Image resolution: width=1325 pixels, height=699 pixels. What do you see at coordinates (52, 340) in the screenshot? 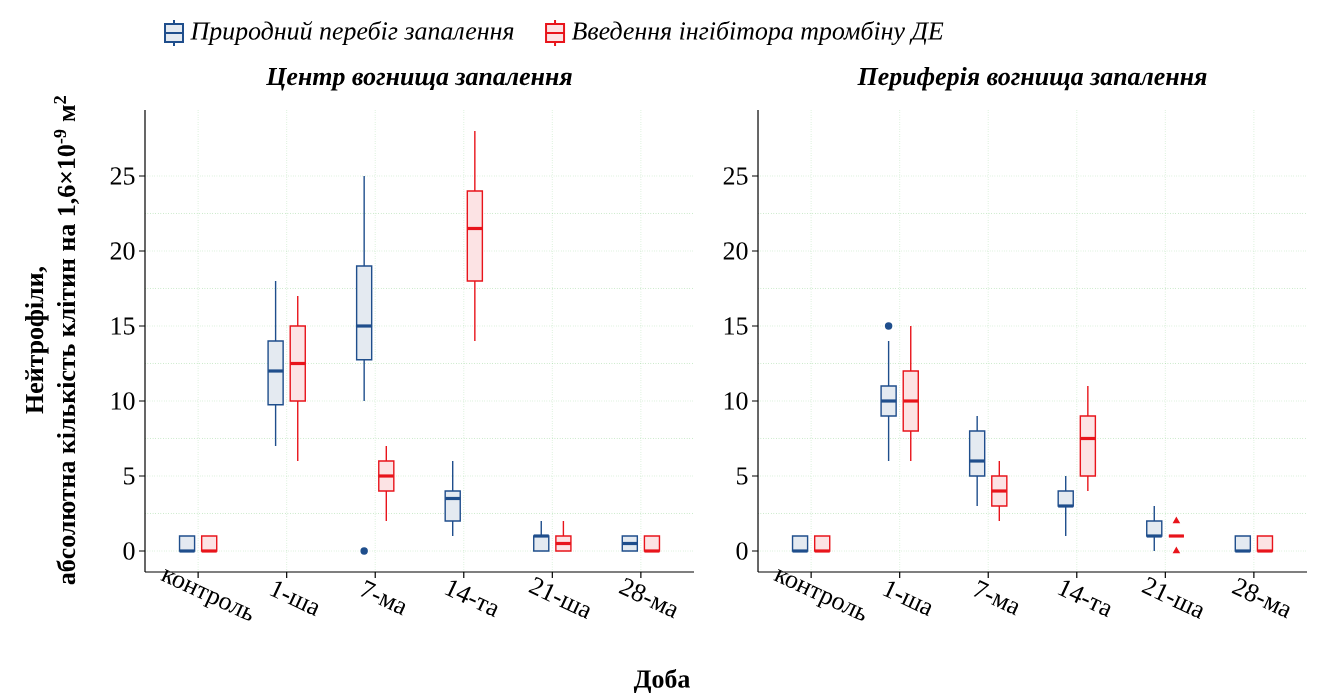
I see `y-axis-title: Нейтрофіли, абсолютна кількість клітин на 1,6×10$^{-9}$ м$^{2}$` at bounding box center [52, 340].